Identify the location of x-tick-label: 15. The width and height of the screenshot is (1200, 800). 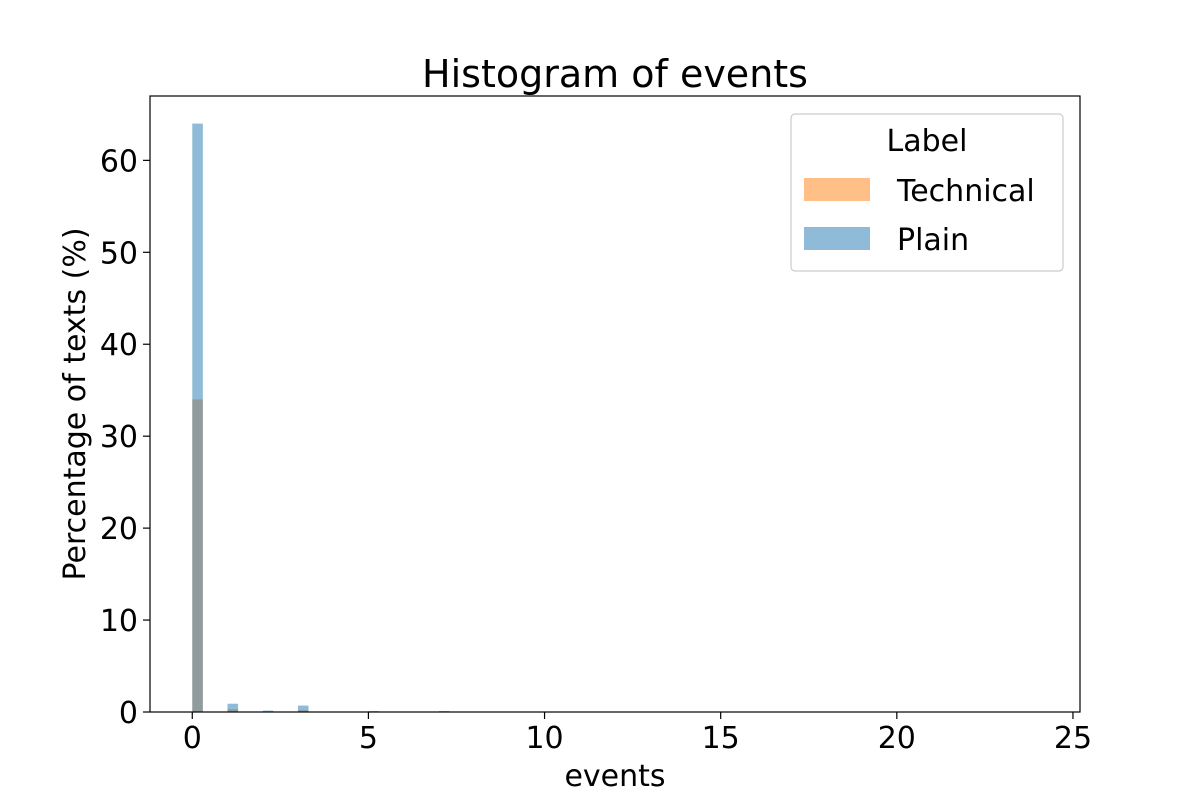
(721, 738).